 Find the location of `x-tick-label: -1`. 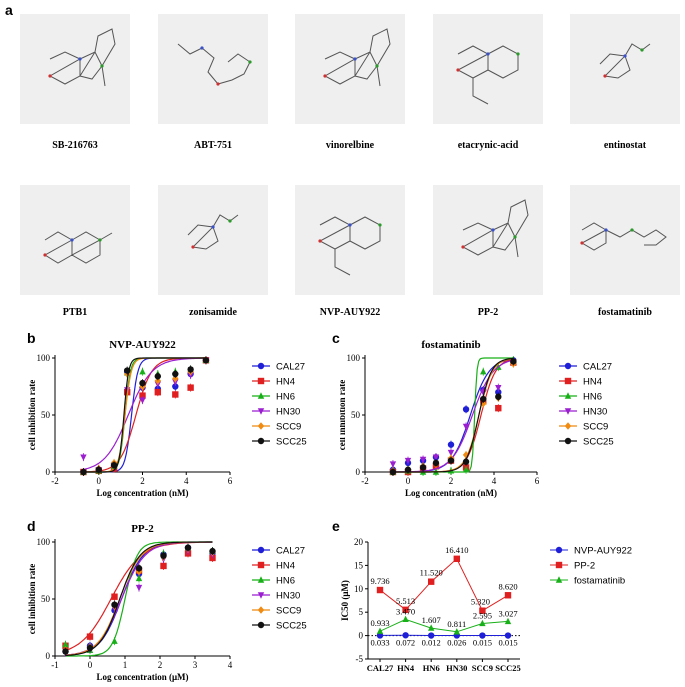

x-tick-label: -1 is located at coordinates (55, 665).